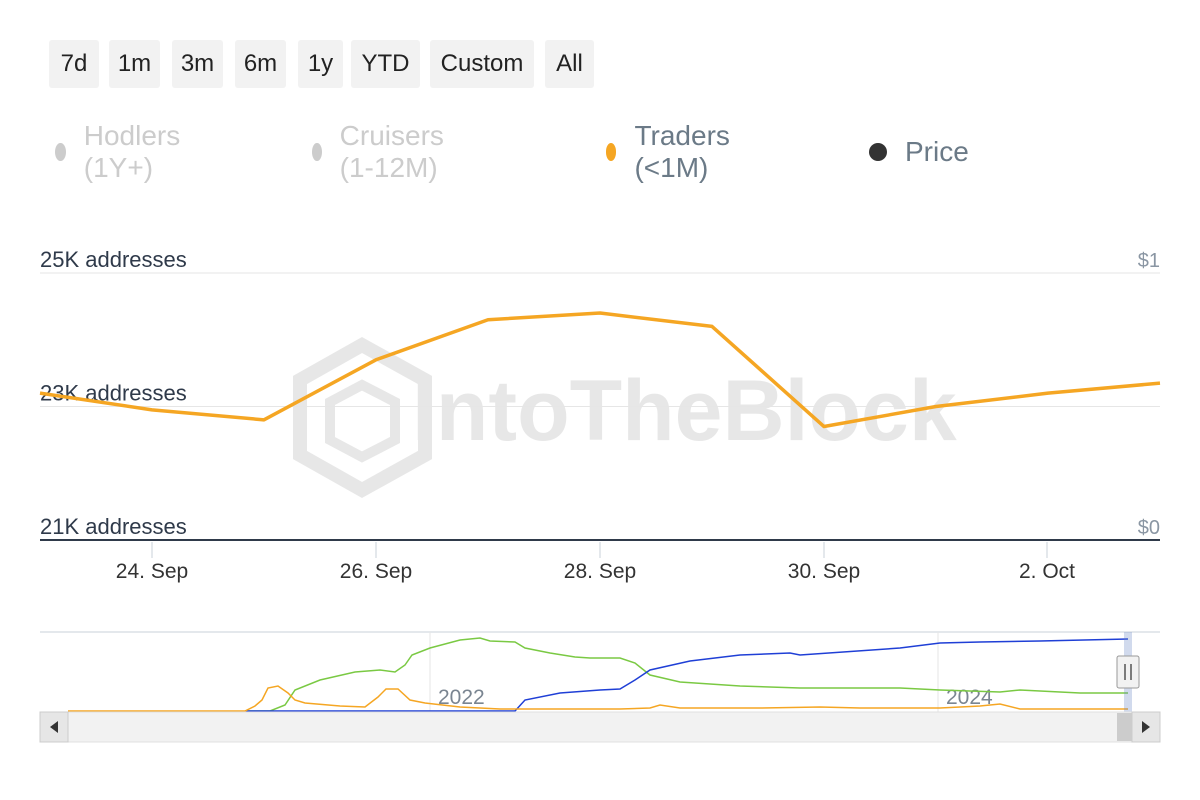 This screenshot has height=800, width=1200. What do you see at coordinates (152, 571) in the screenshot?
I see `x-tick-label: 24. Sep` at bounding box center [152, 571].